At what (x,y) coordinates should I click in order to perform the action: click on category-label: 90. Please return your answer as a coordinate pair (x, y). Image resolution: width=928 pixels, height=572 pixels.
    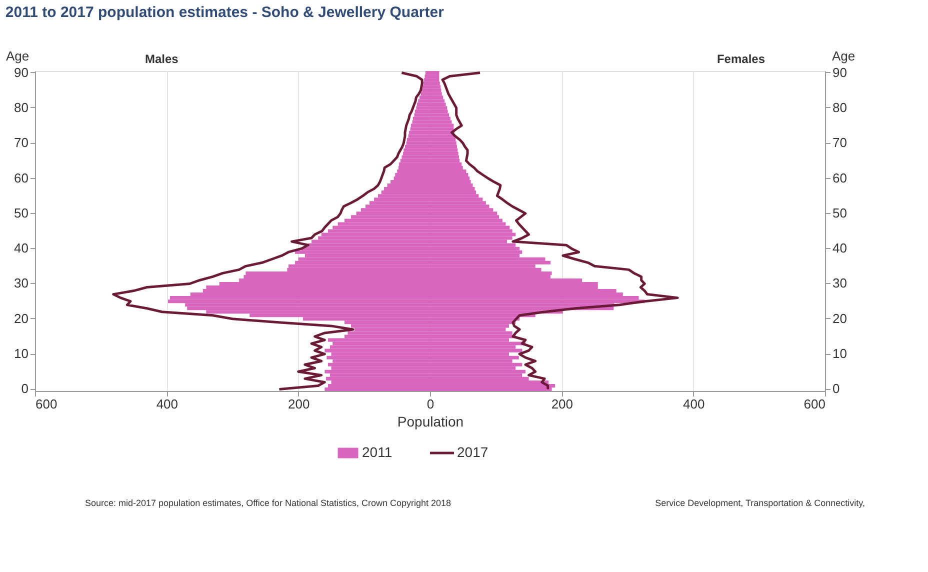
    Looking at the image, I should click on (839, 72).